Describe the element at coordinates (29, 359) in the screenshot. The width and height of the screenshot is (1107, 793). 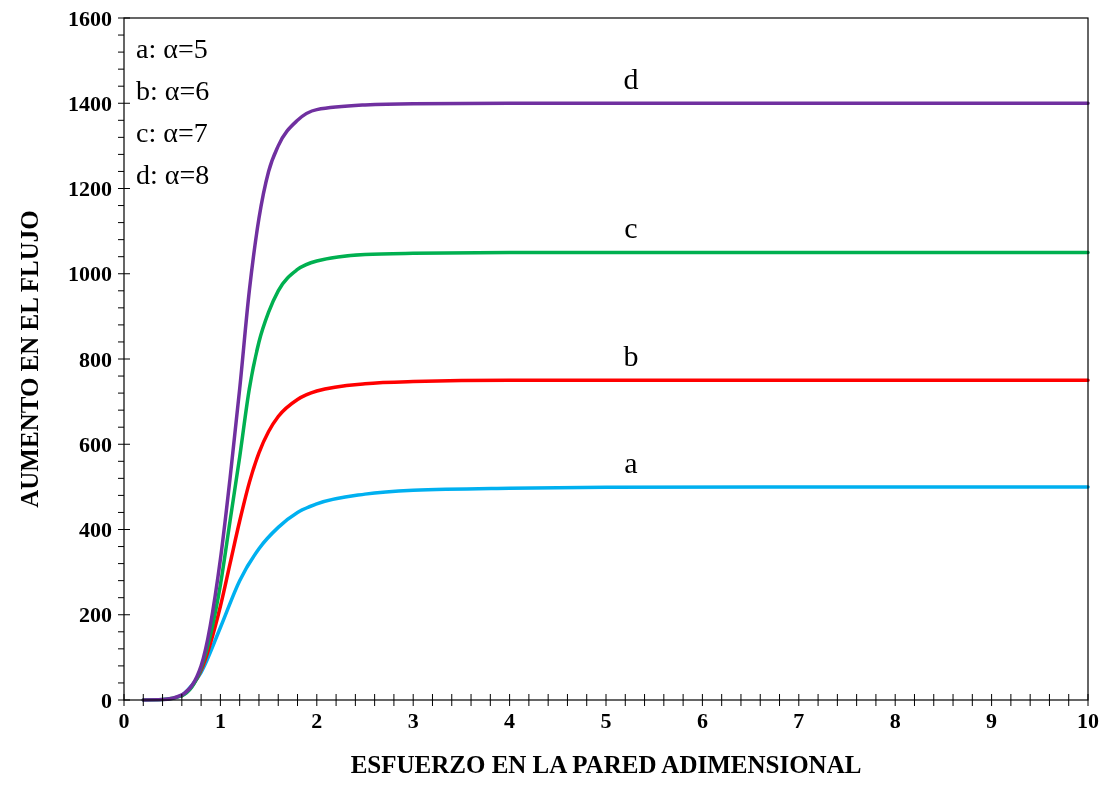
I see `y-axis-title: AUMENTO EN EL FLUJO` at that location.